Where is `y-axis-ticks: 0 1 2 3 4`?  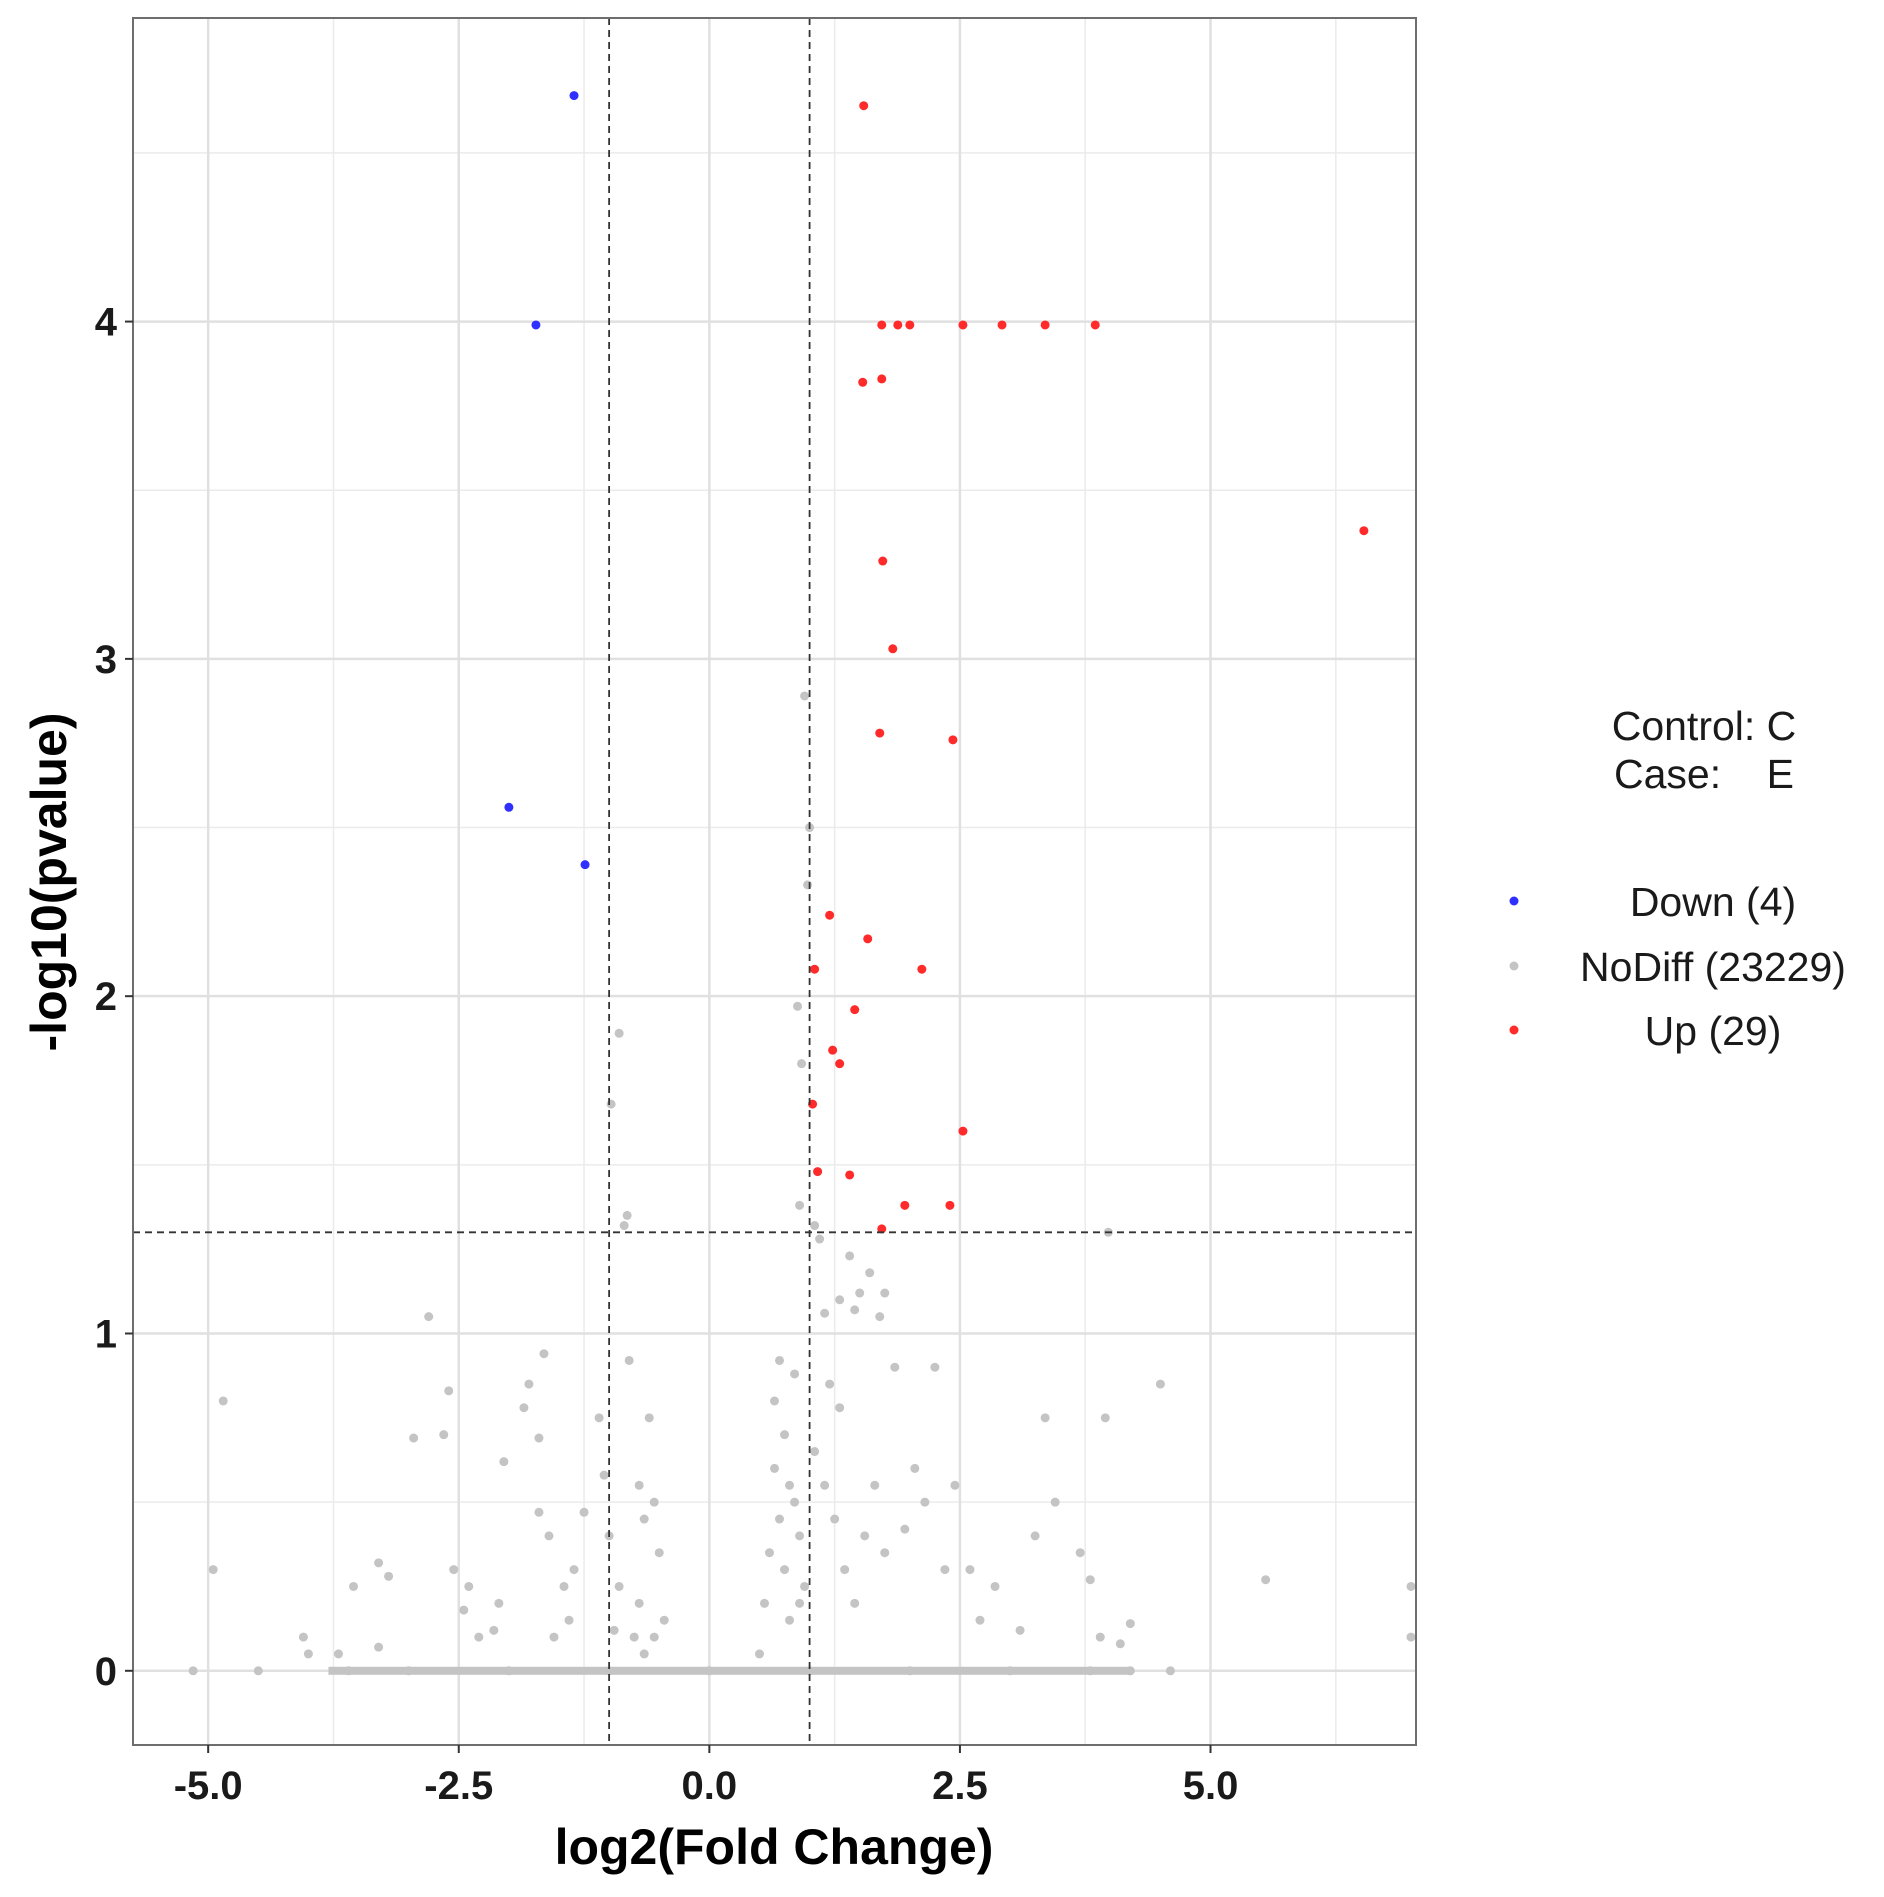 y-axis-ticks: 0 1 2 3 4 is located at coordinates (114, 997).